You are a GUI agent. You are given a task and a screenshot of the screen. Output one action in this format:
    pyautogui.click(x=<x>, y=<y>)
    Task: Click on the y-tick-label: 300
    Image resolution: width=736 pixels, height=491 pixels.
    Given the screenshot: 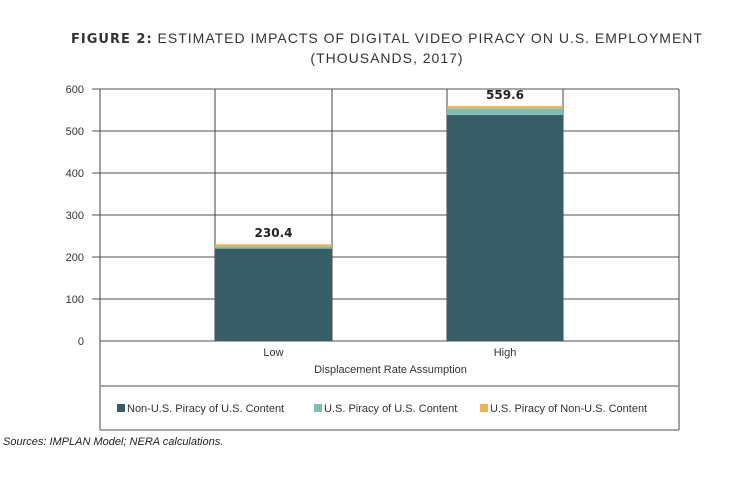 What is the action you would take?
    pyautogui.click(x=75, y=216)
    